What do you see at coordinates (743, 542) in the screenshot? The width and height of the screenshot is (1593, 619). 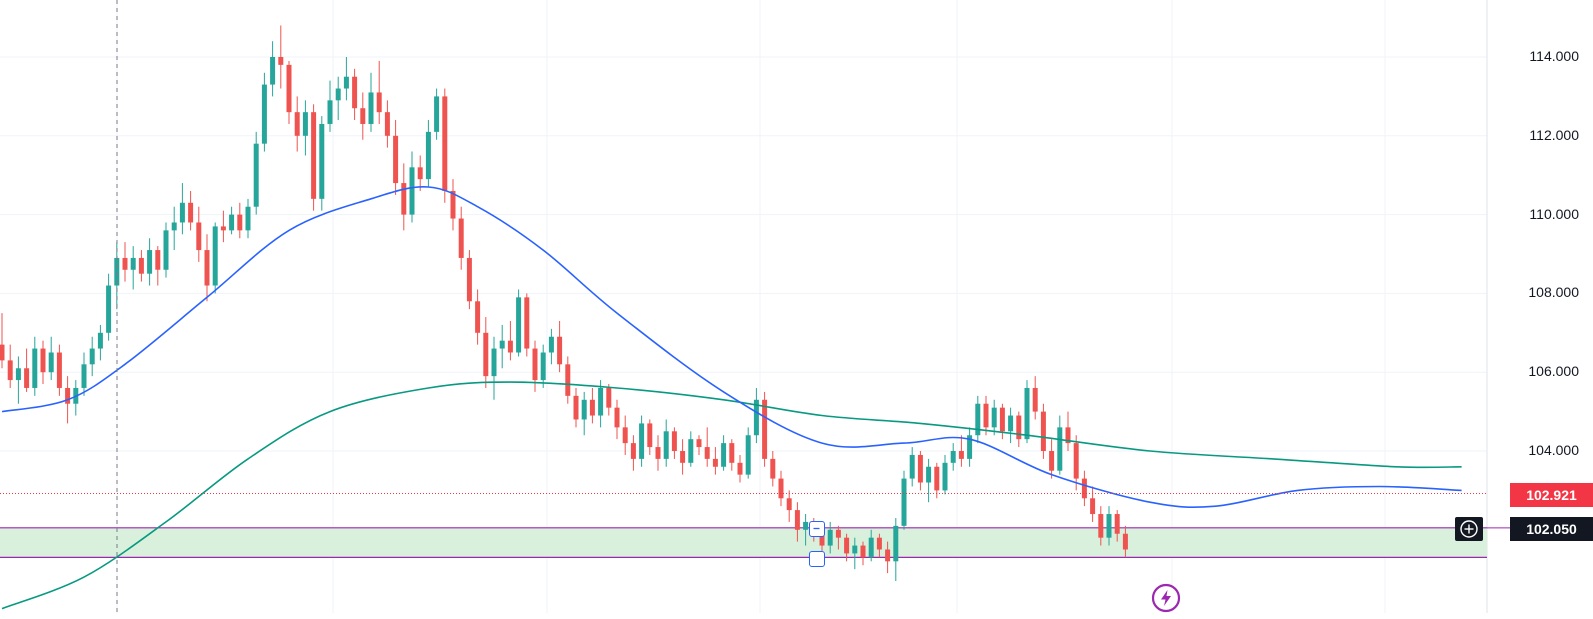 I see `zone-fill` at bounding box center [743, 542].